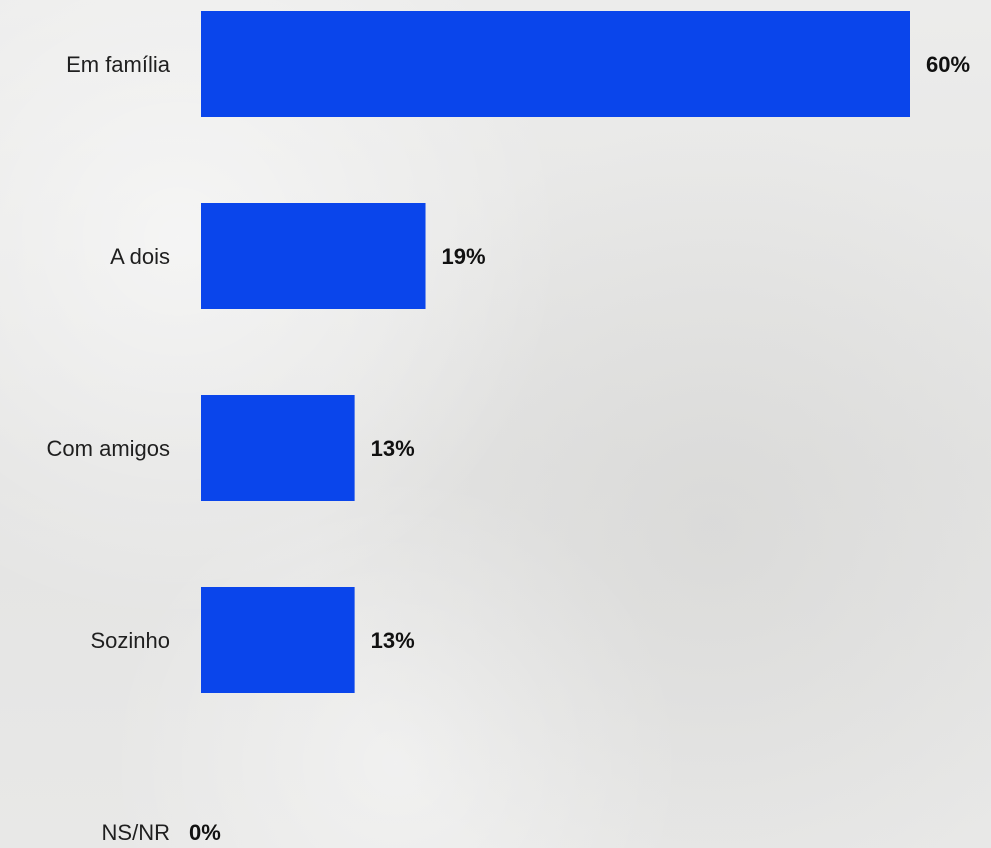  I want to click on category-label-4: NS/NR, so click(136, 832).